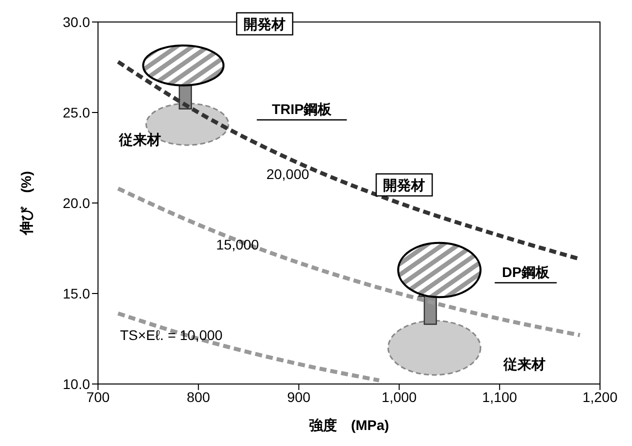 This screenshot has width=632, height=446. Describe the element at coordinates (349, 425) in the screenshot. I see `x-axis-title: 強度 (MPa)` at that location.